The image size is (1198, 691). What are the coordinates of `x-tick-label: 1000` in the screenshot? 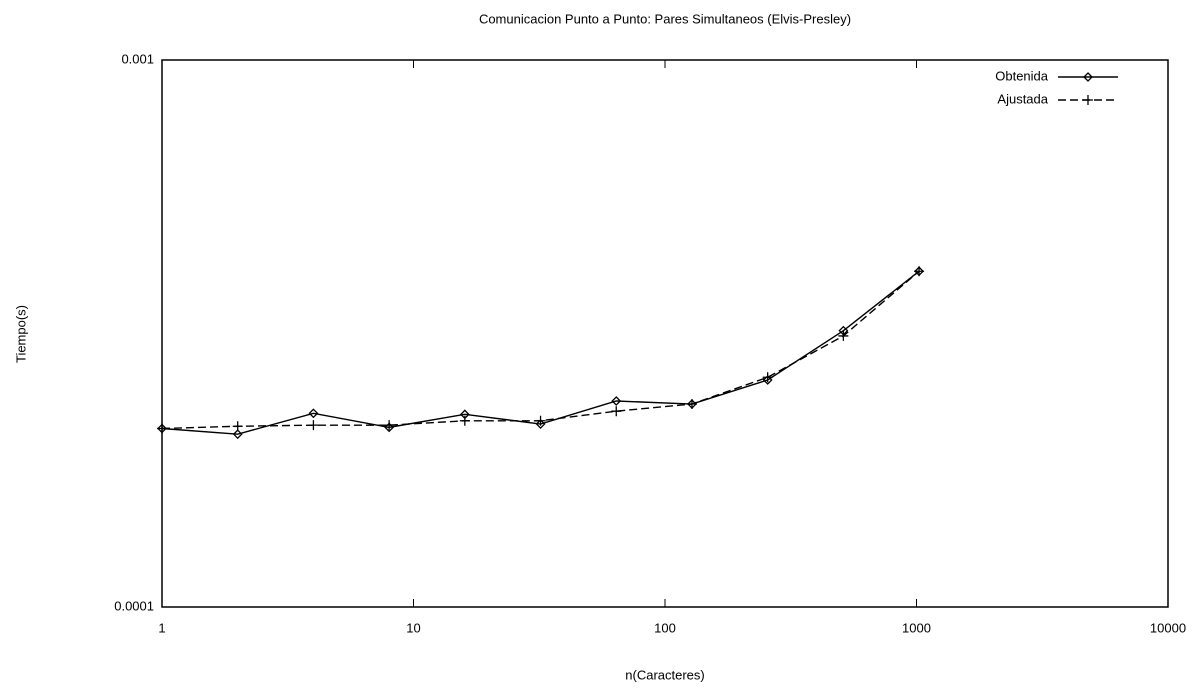 It's located at (916, 627).